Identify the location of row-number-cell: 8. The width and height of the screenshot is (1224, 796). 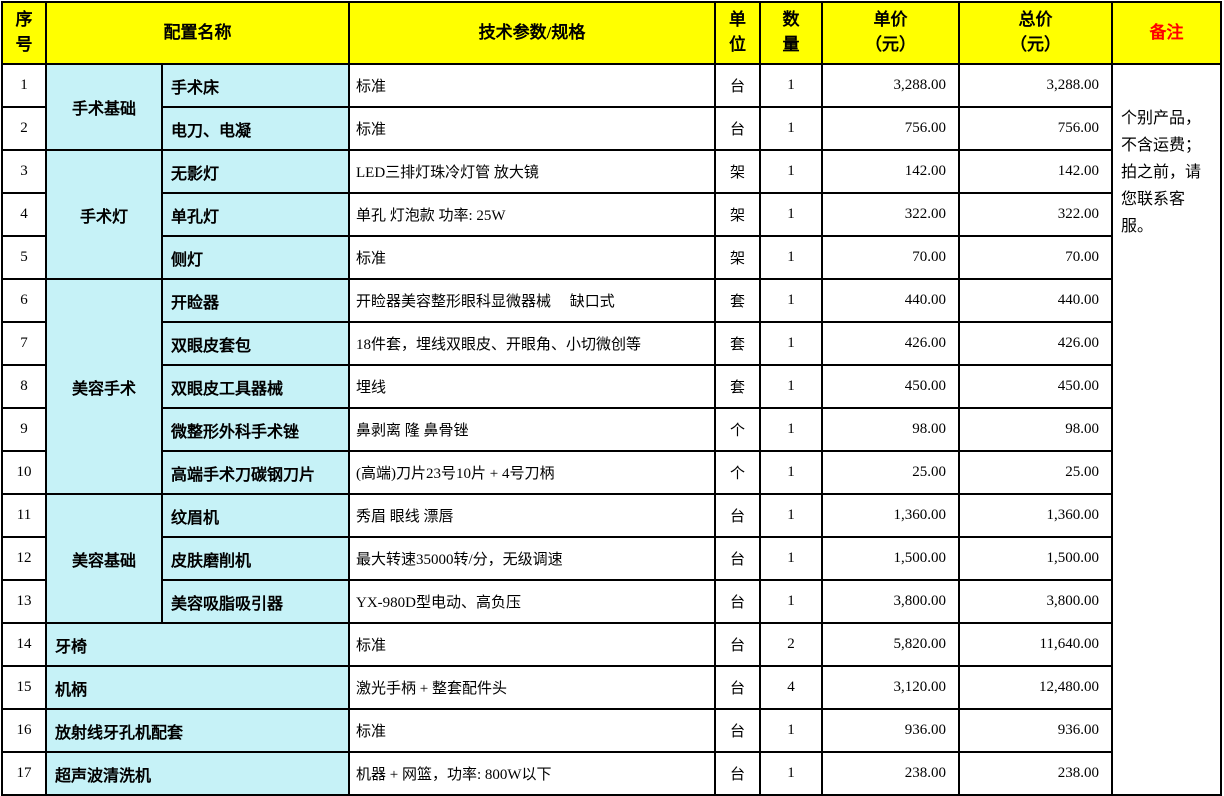
(24, 386).